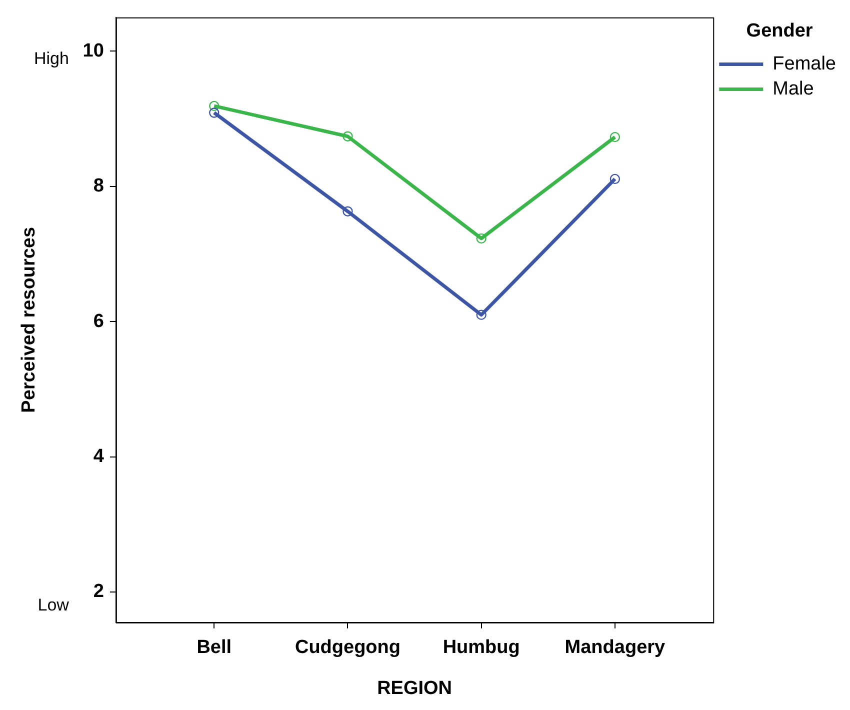 Image resolution: width=850 pixels, height=710 pixels. What do you see at coordinates (98, 591) in the screenshot?
I see `y-tick-label: 2` at bounding box center [98, 591].